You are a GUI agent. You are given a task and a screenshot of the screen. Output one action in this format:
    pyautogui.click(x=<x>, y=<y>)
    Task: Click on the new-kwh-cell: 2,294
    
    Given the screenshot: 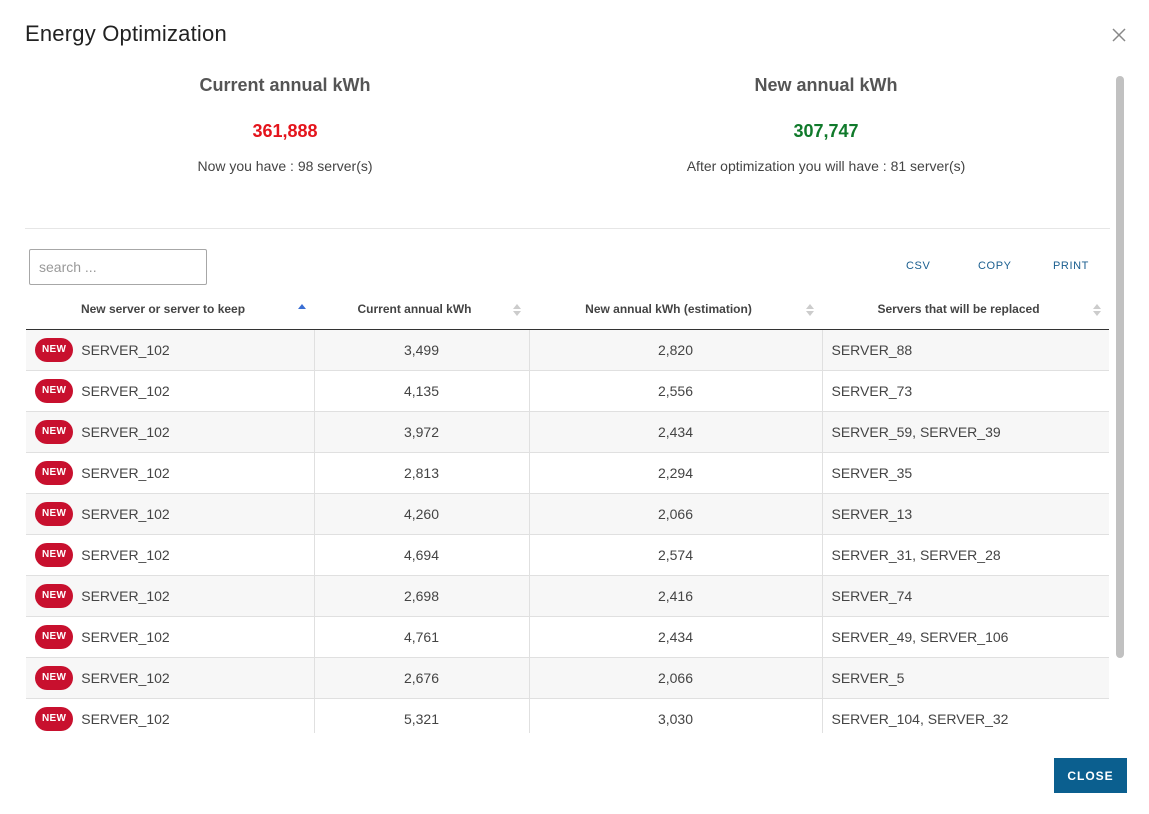 What is the action you would take?
    pyautogui.click(x=676, y=473)
    